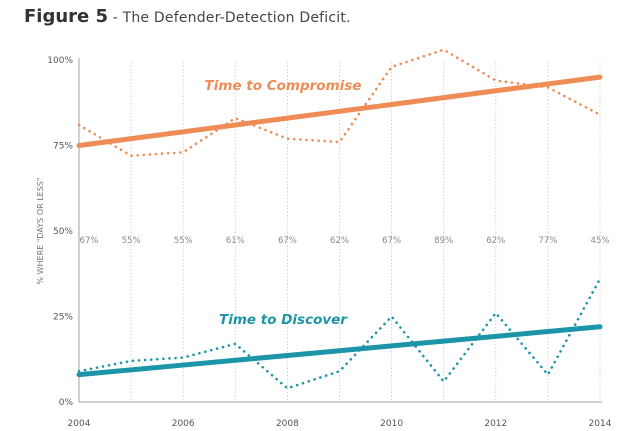 The width and height of the screenshot is (640, 431). Describe the element at coordinates (495, 424) in the screenshot. I see `x-tick-label: 2012` at that location.